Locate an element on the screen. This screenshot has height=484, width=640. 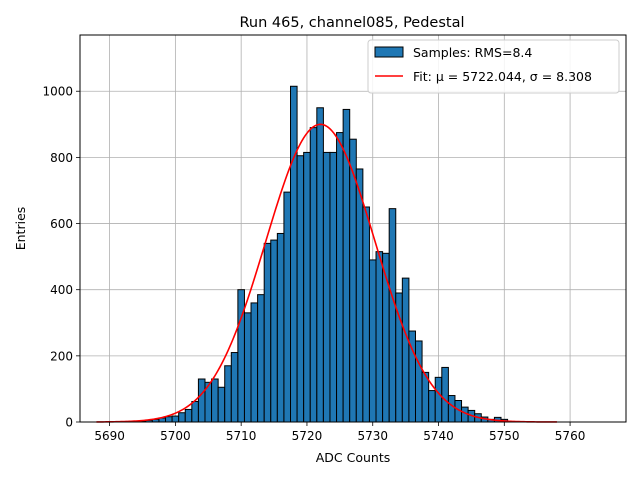
x-axis-ticks: 5690 5700 5710 5720 5730 5740 5750 5760 is located at coordinates (339, 432).